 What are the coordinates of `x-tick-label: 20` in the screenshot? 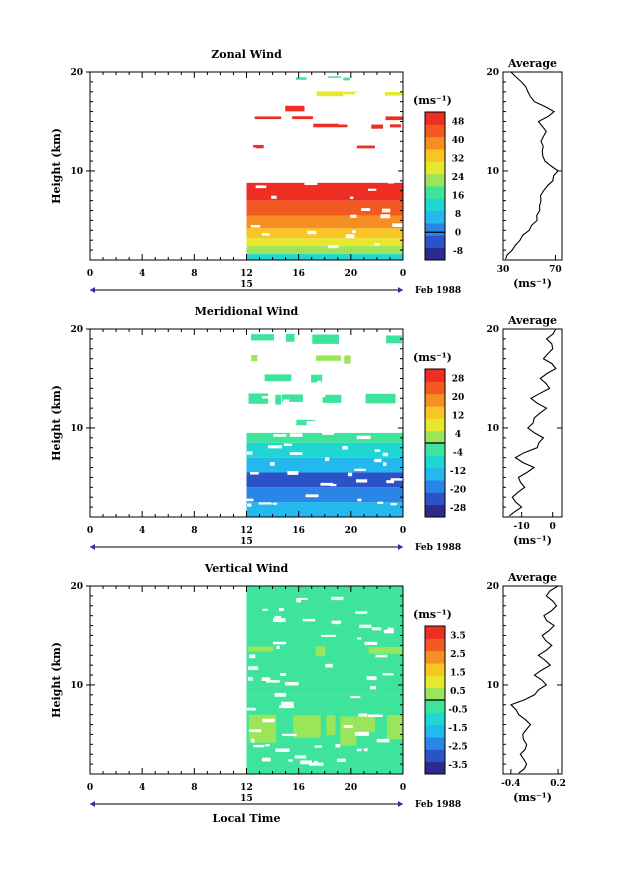 It's located at (351, 274).